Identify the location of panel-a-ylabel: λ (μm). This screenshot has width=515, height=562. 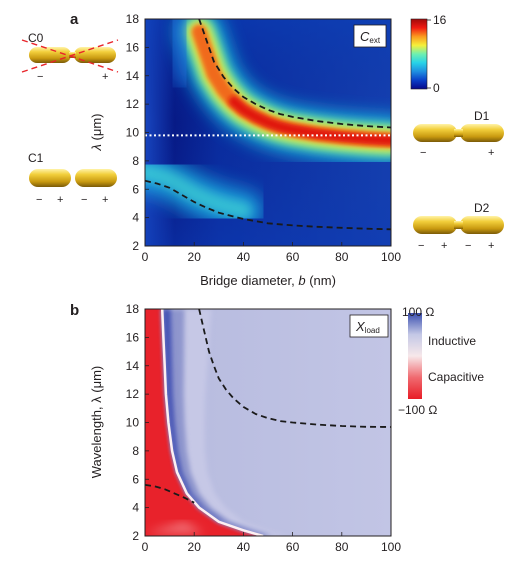
(96, 133).